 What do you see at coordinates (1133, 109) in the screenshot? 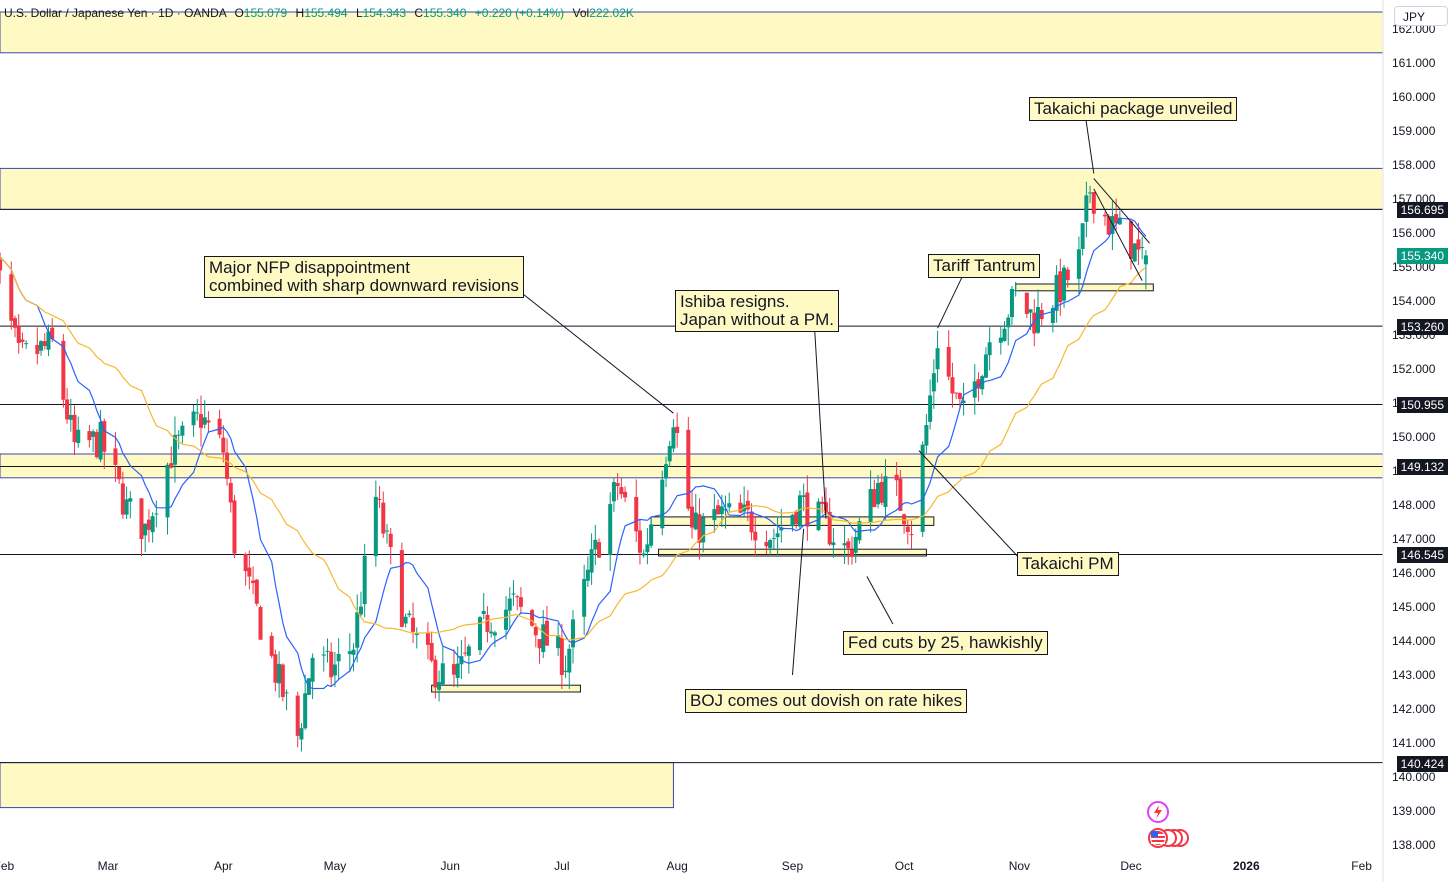
I see `annotation-takaichi-package: Takaichi package unveiled` at bounding box center [1133, 109].